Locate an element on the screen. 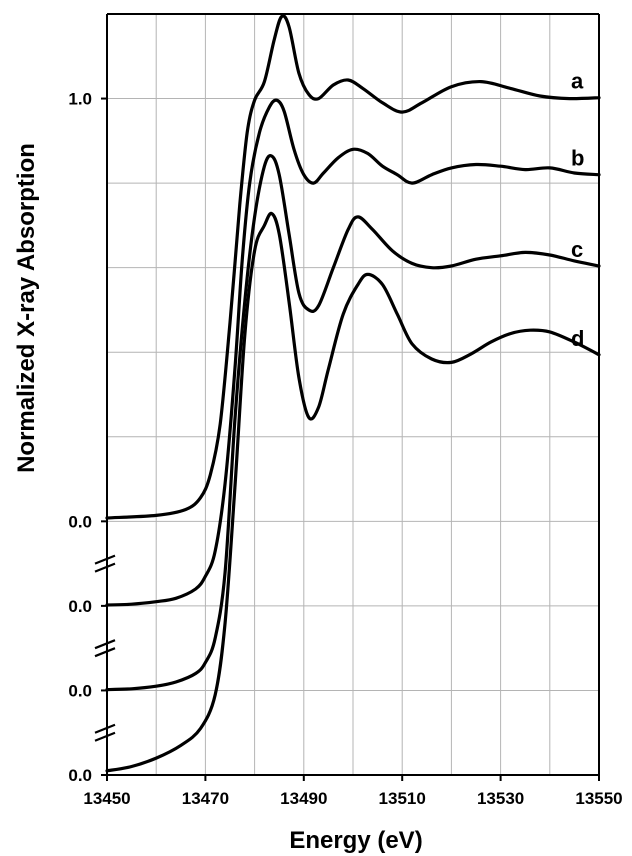  x-axis-title: Energy (eV) is located at coordinates (355, 840).